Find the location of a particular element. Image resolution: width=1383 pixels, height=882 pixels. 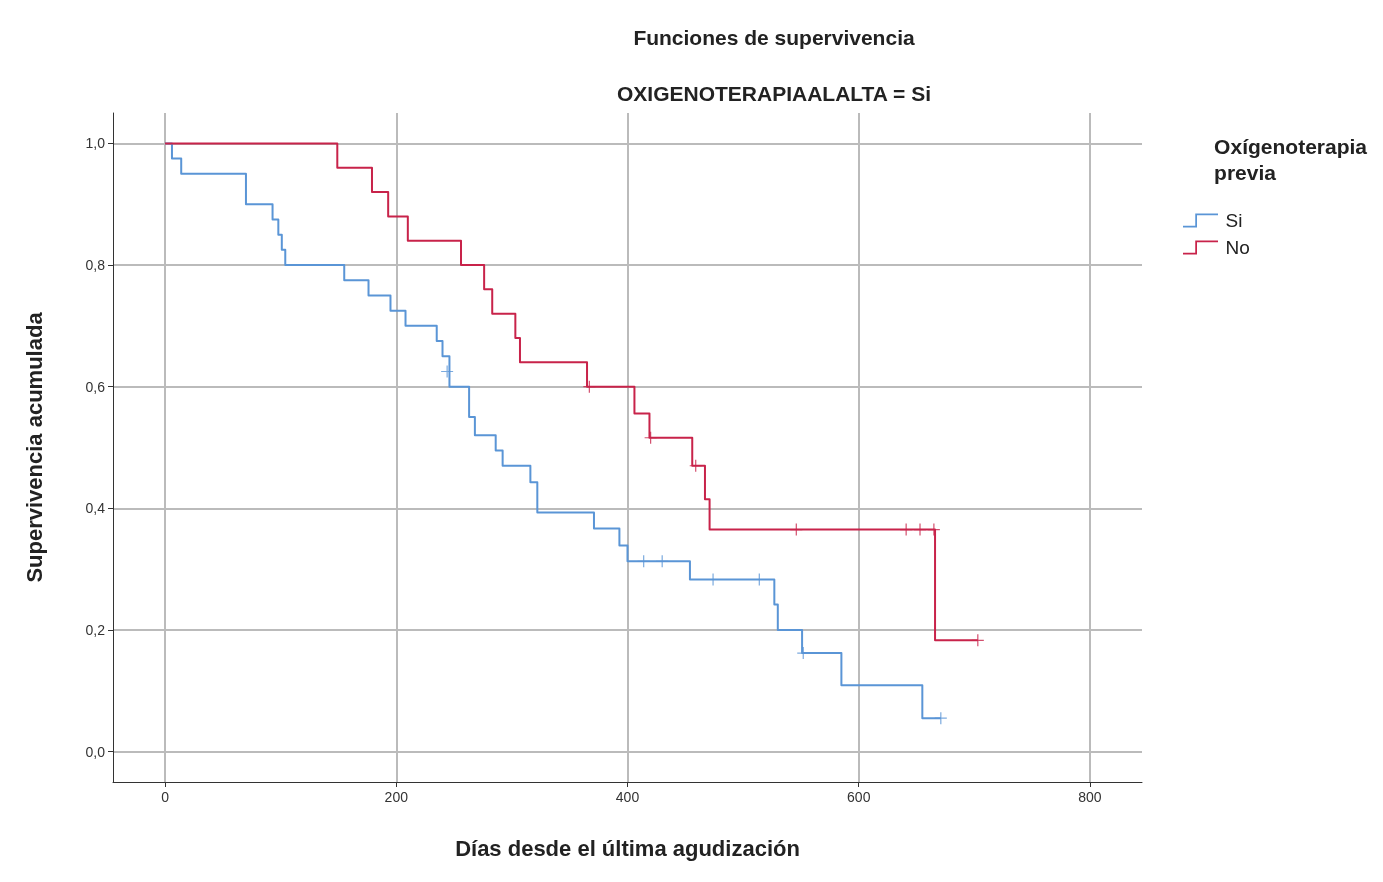

y-tick-label: 0,8 is located at coordinates (95, 265).